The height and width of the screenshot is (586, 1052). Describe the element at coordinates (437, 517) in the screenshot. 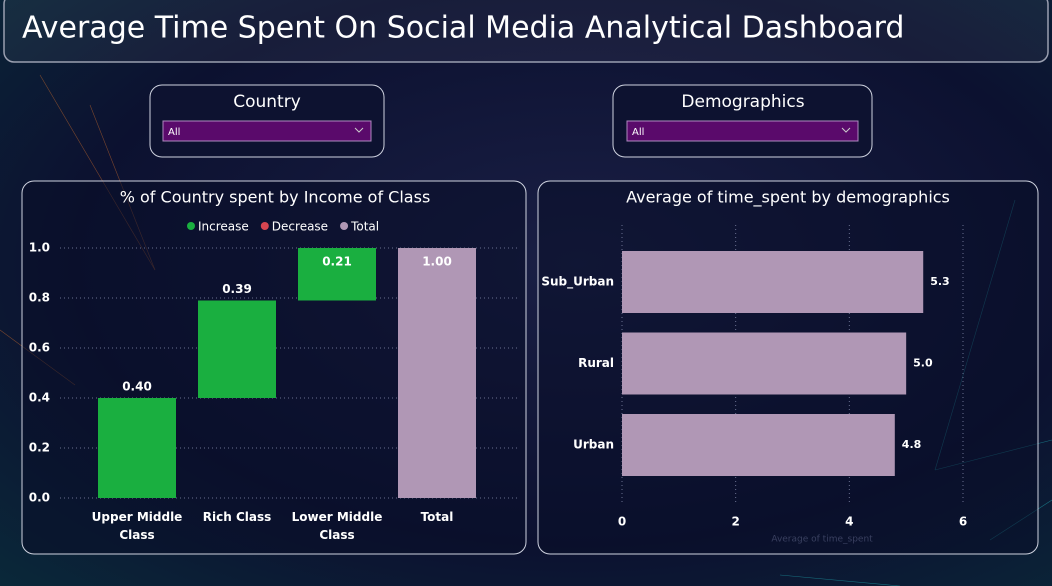

I see `x-tick-label: Total` at that location.